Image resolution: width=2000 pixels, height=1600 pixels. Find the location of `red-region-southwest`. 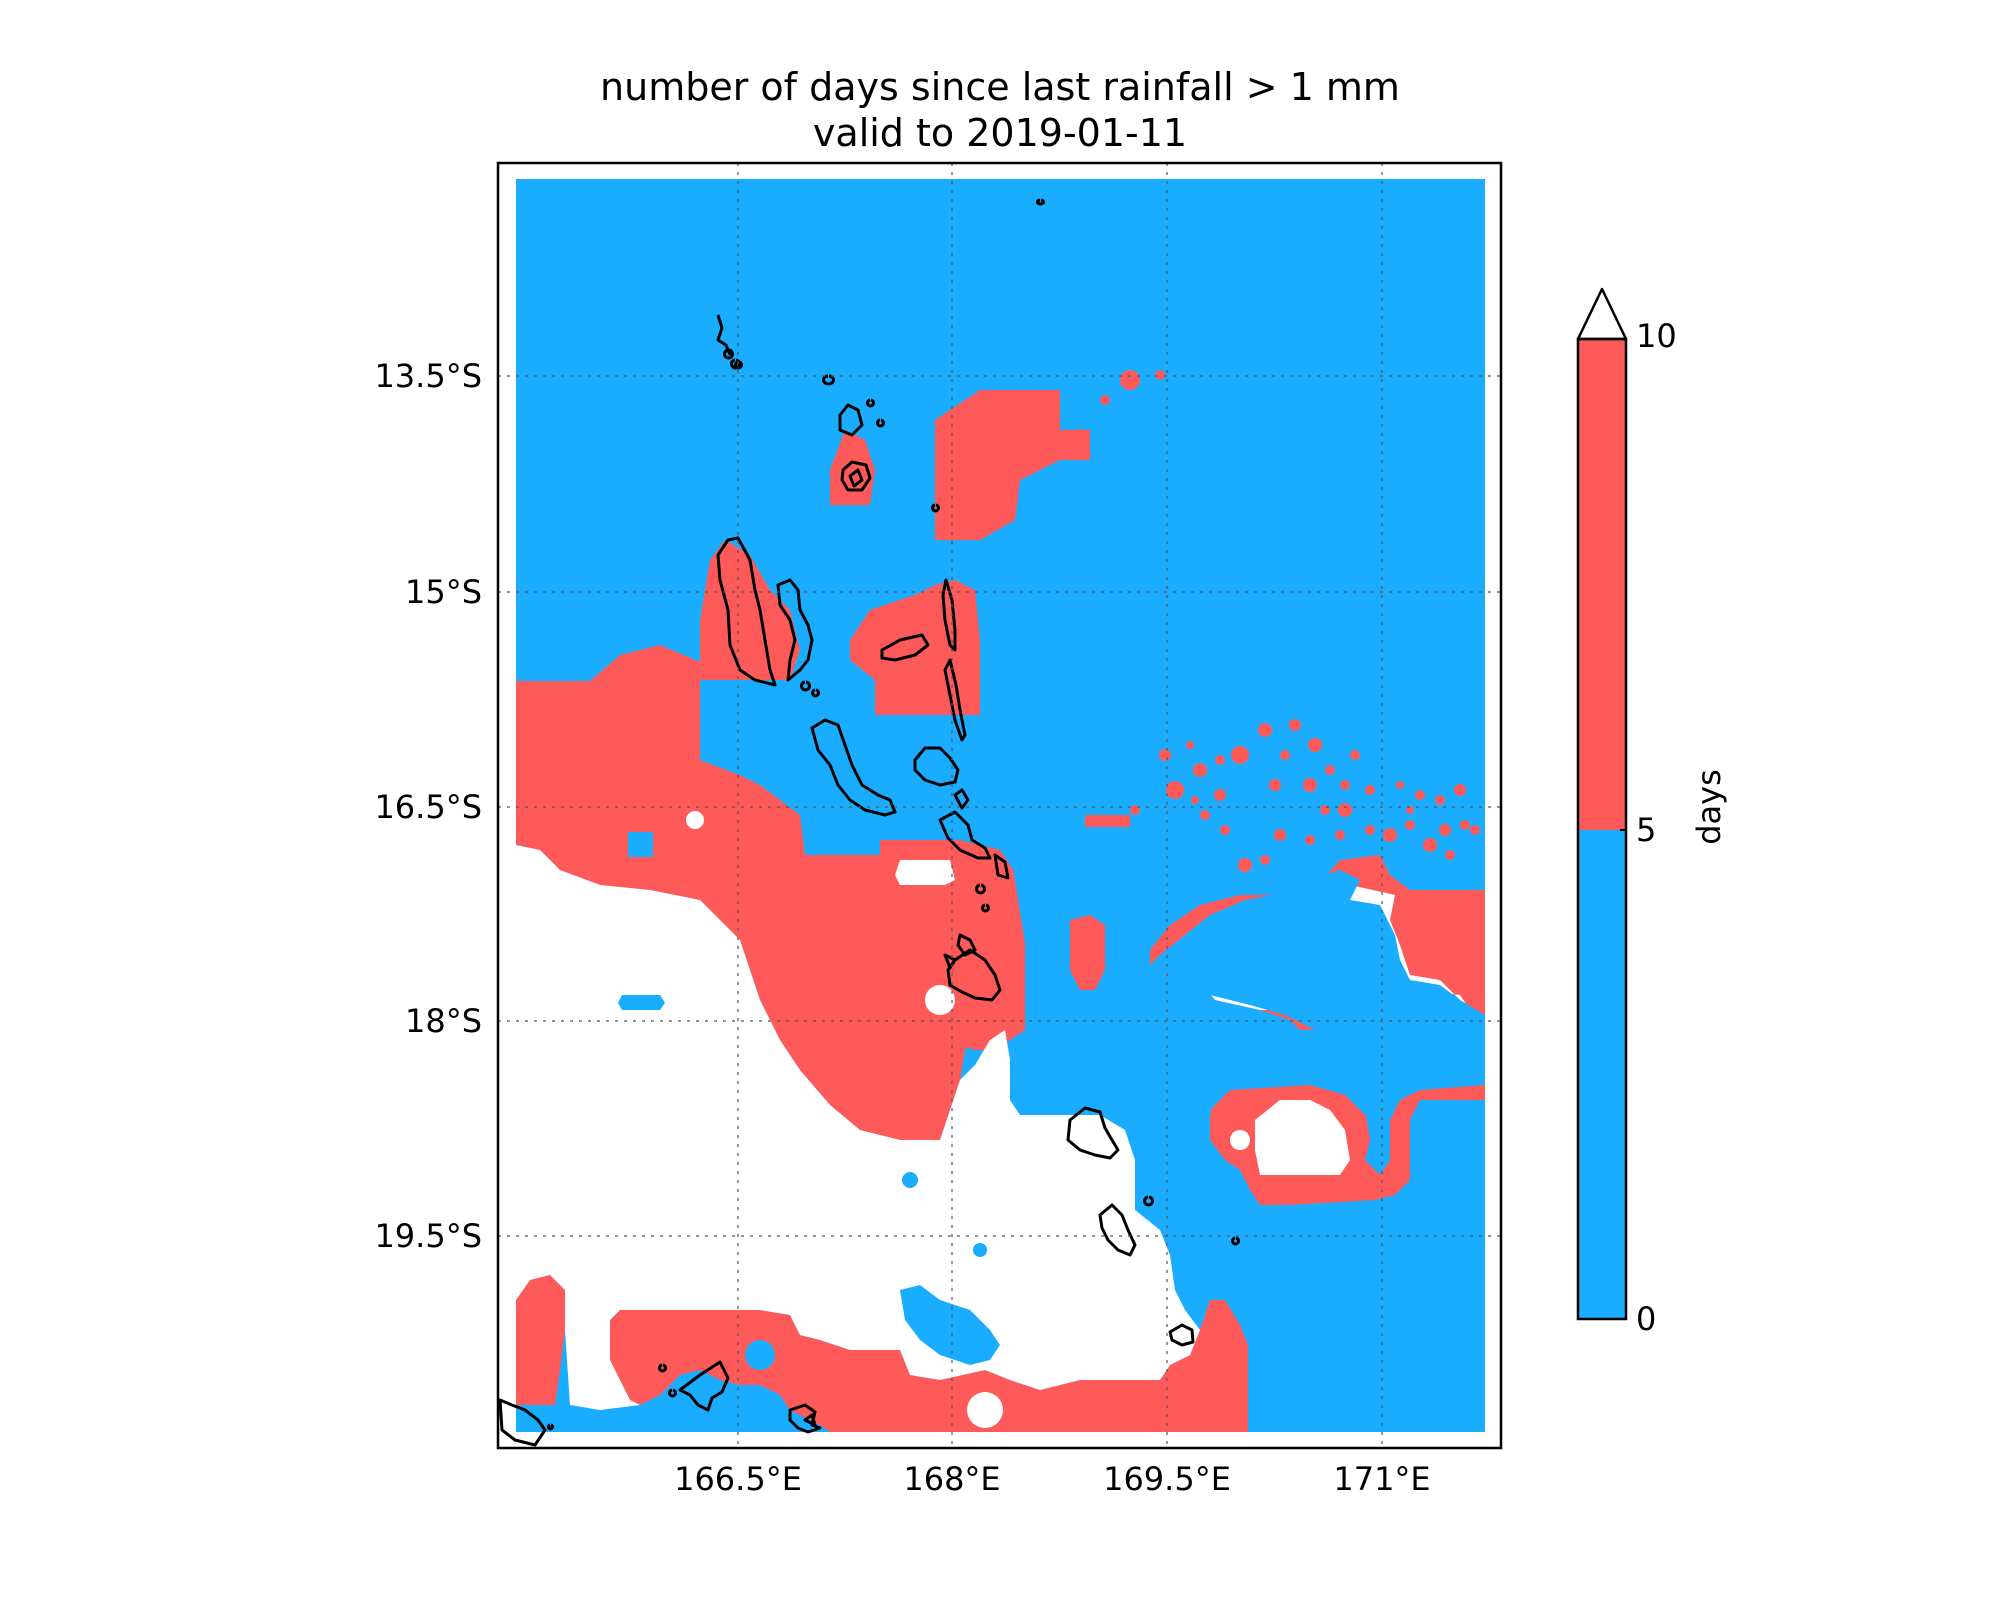

red-region-southwest is located at coordinates (540, 1340).